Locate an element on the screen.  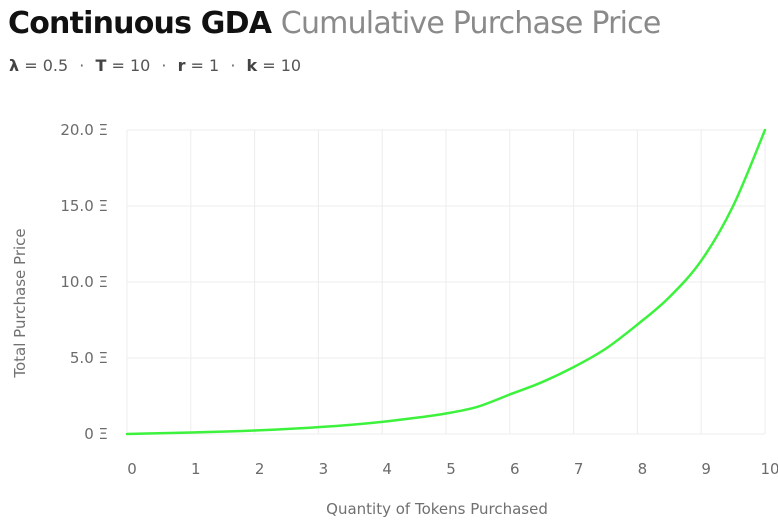
param-k-value: 10 is located at coordinates (291, 65).